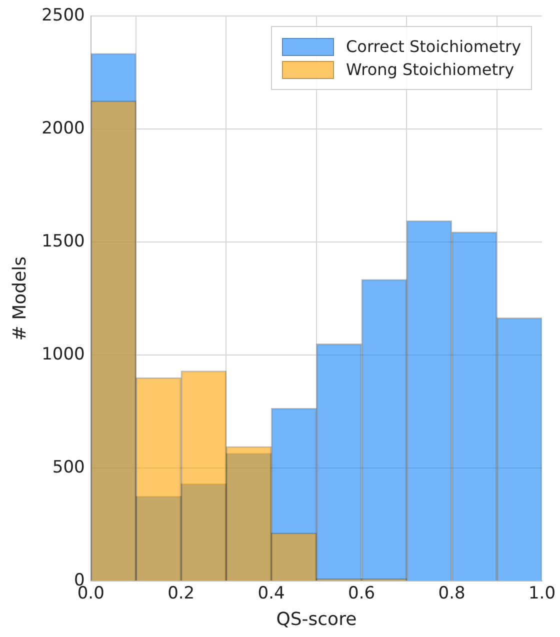 Image resolution: width=560 pixels, height=637 pixels. What do you see at coordinates (542, 594) in the screenshot?
I see `x-tick-label: 1.0` at bounding box center [542, 594].